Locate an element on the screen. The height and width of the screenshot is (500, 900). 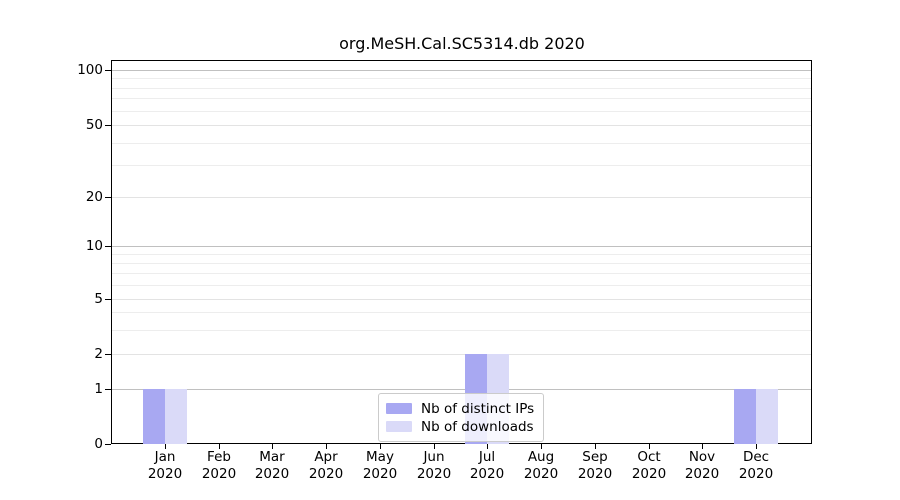
y-tick-label-5: 5 is located at coordinates (98, 299).